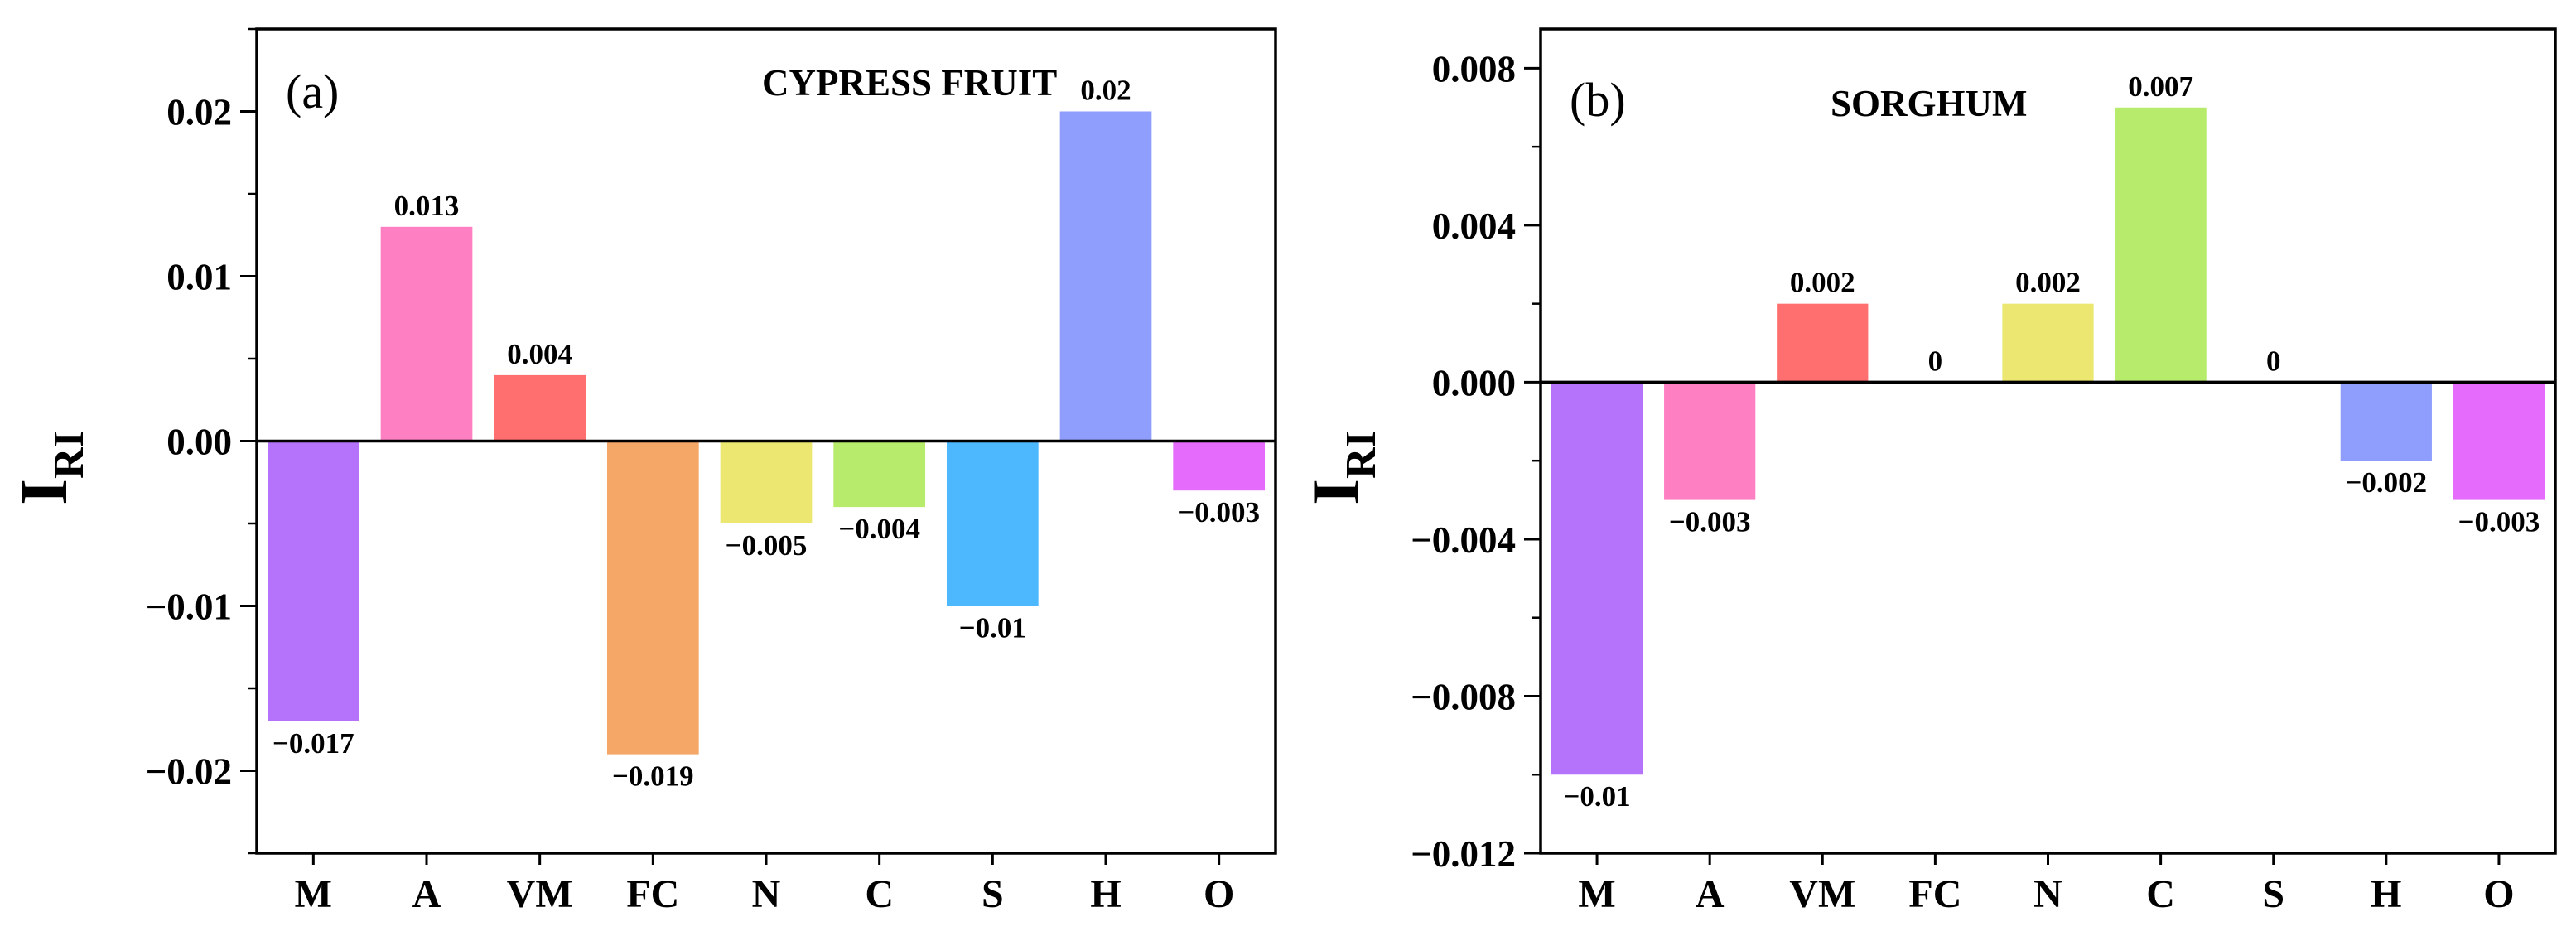  Describe the element at coordinates (767, 545) in the screenshot. I see `data-label: −0.005` at that location.